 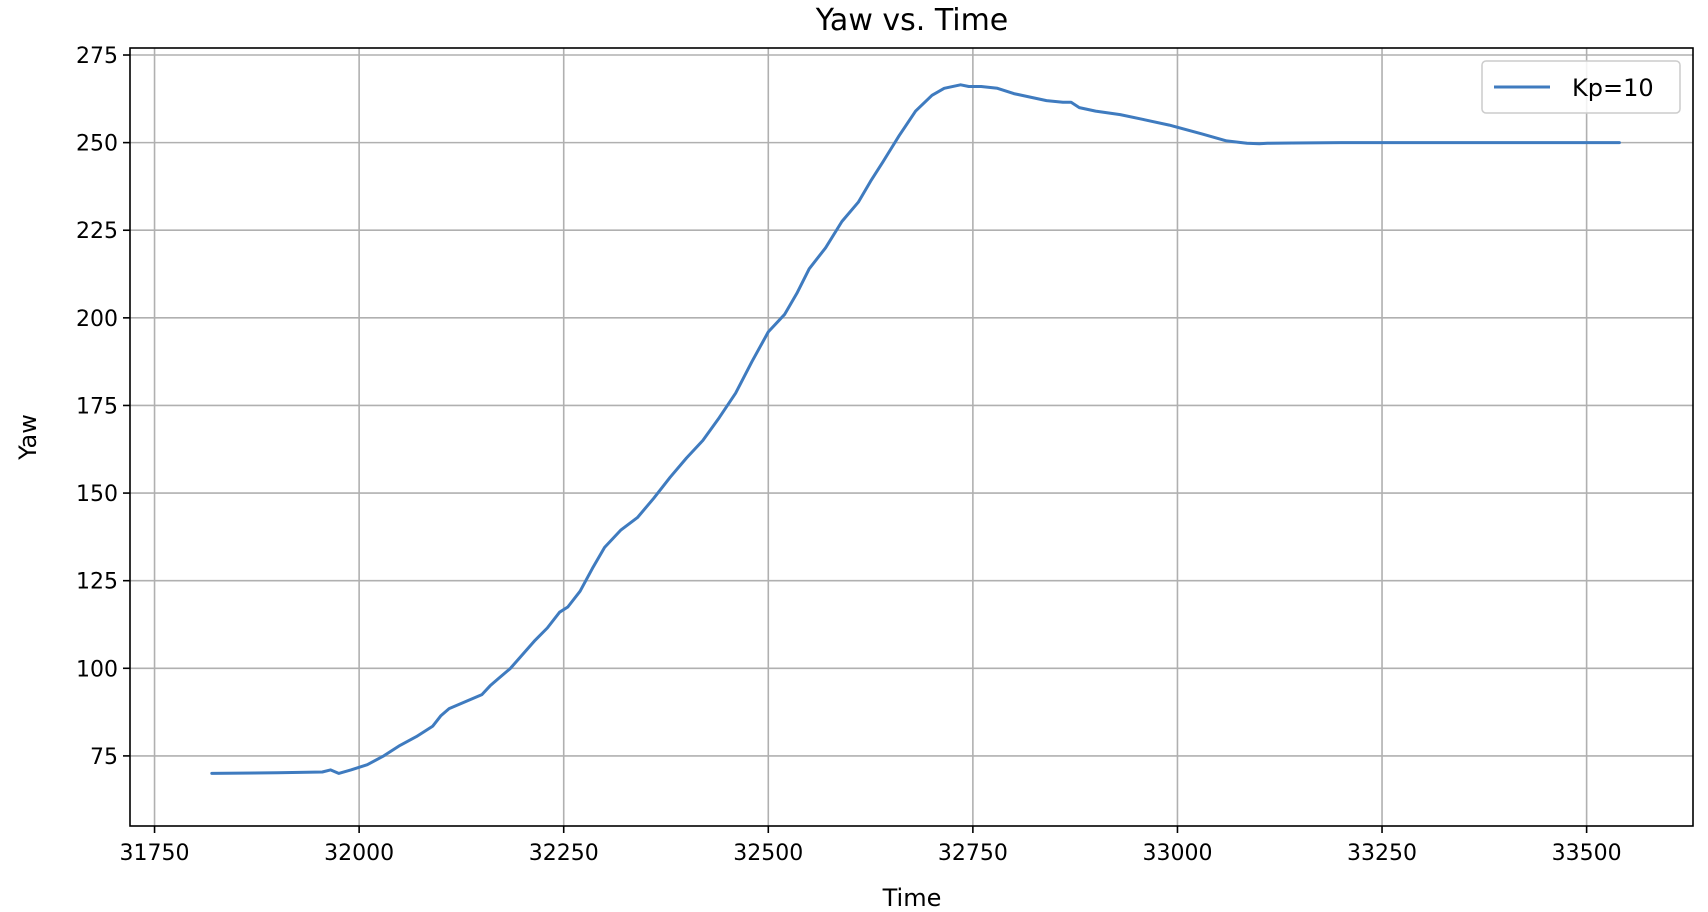 What do you see at coordinates (1587, 853) in the screenshot?
I see `x-tick-label: 33500` at bounding box center [1587, 853].